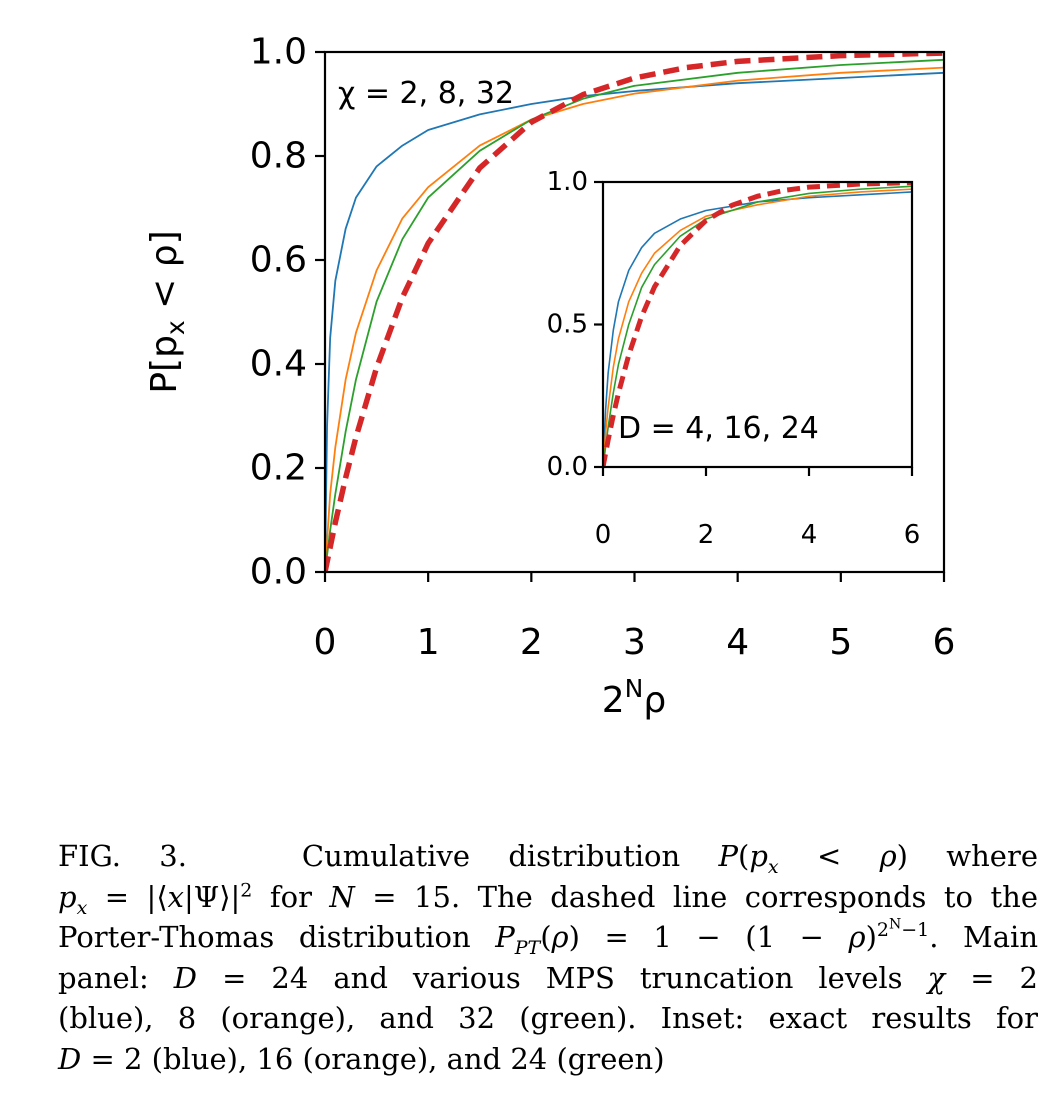 This screenshot has width=1063, height=1112. Describe the element at coordinates (531, 642) in the screenshot. I see `main-xtick-label: 2` at that location.